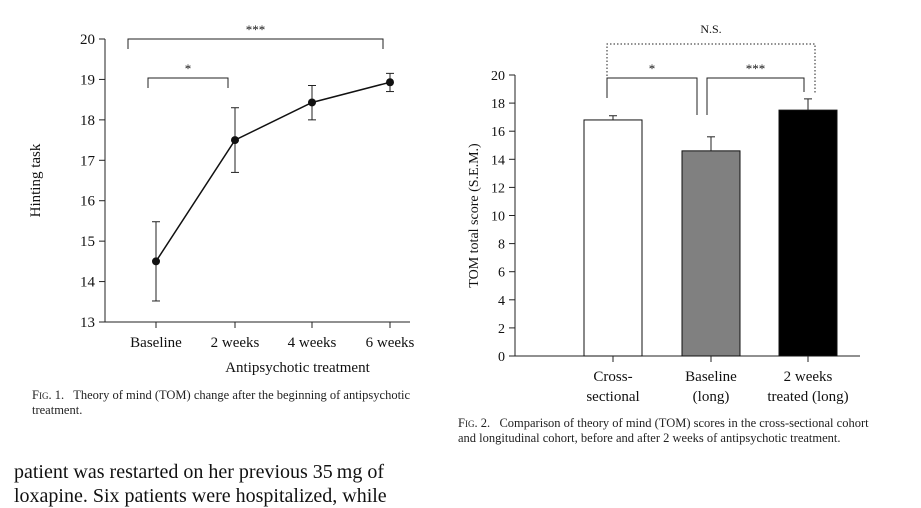 Image resolution: width=921 pixels, height=508 pixels. Describe the element at coordinates (711, 397) in the screenshot. I see `fig2-x-tick-label: (long)` at that location.